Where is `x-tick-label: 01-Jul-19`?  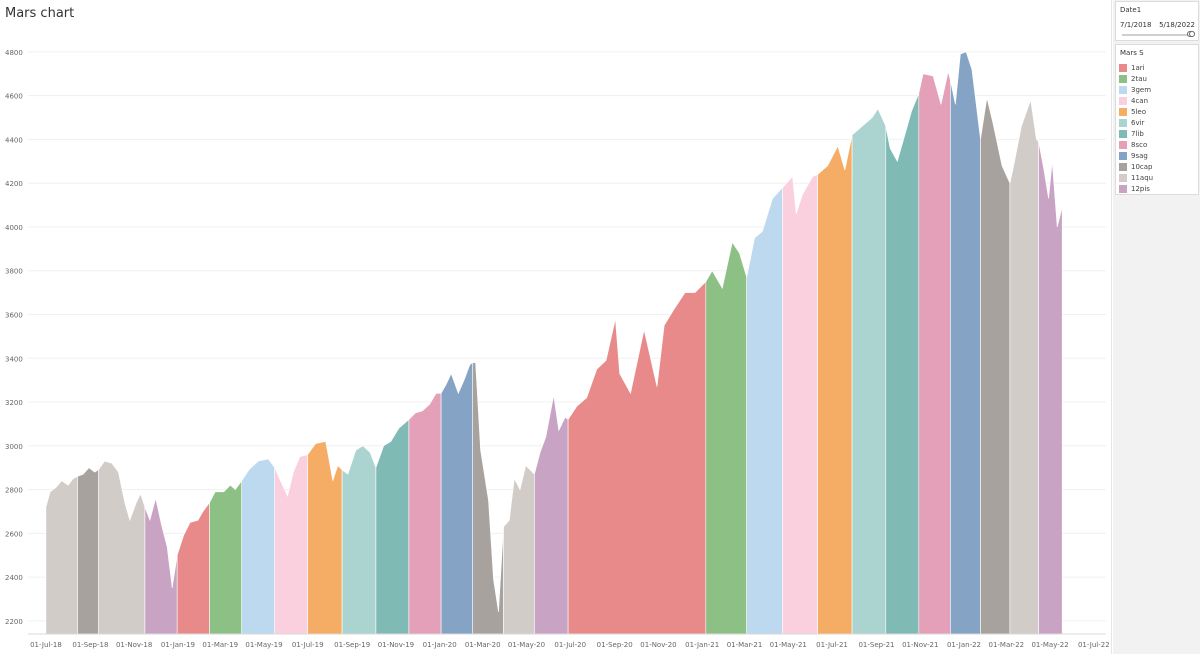
x-tick-label: 01-Jul-19 is located at coordinates (308, 645).